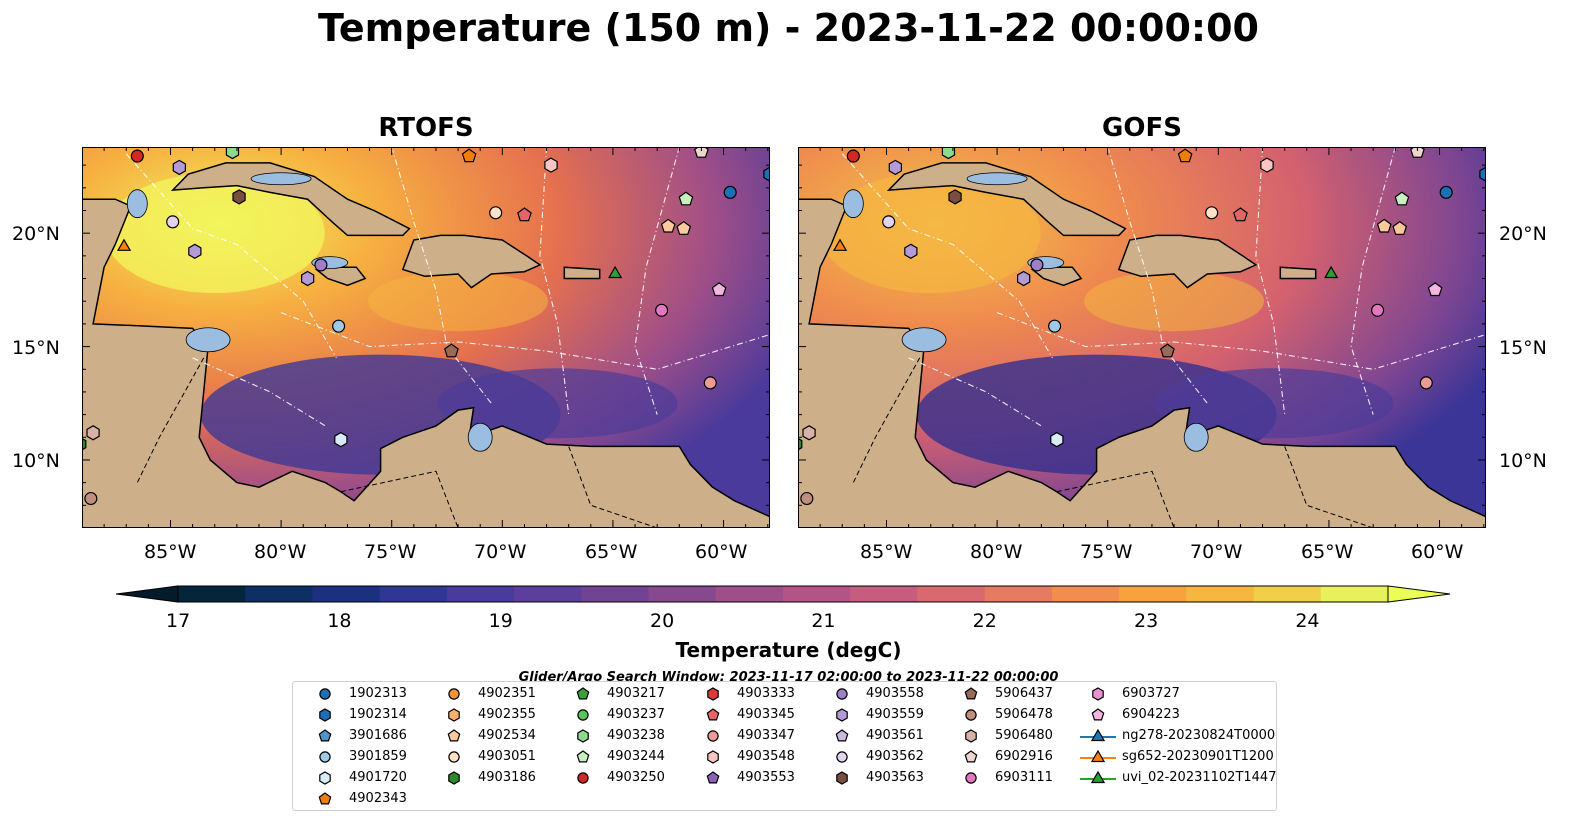  I want to click on colorbar-extend-high, so click(1419, 594).